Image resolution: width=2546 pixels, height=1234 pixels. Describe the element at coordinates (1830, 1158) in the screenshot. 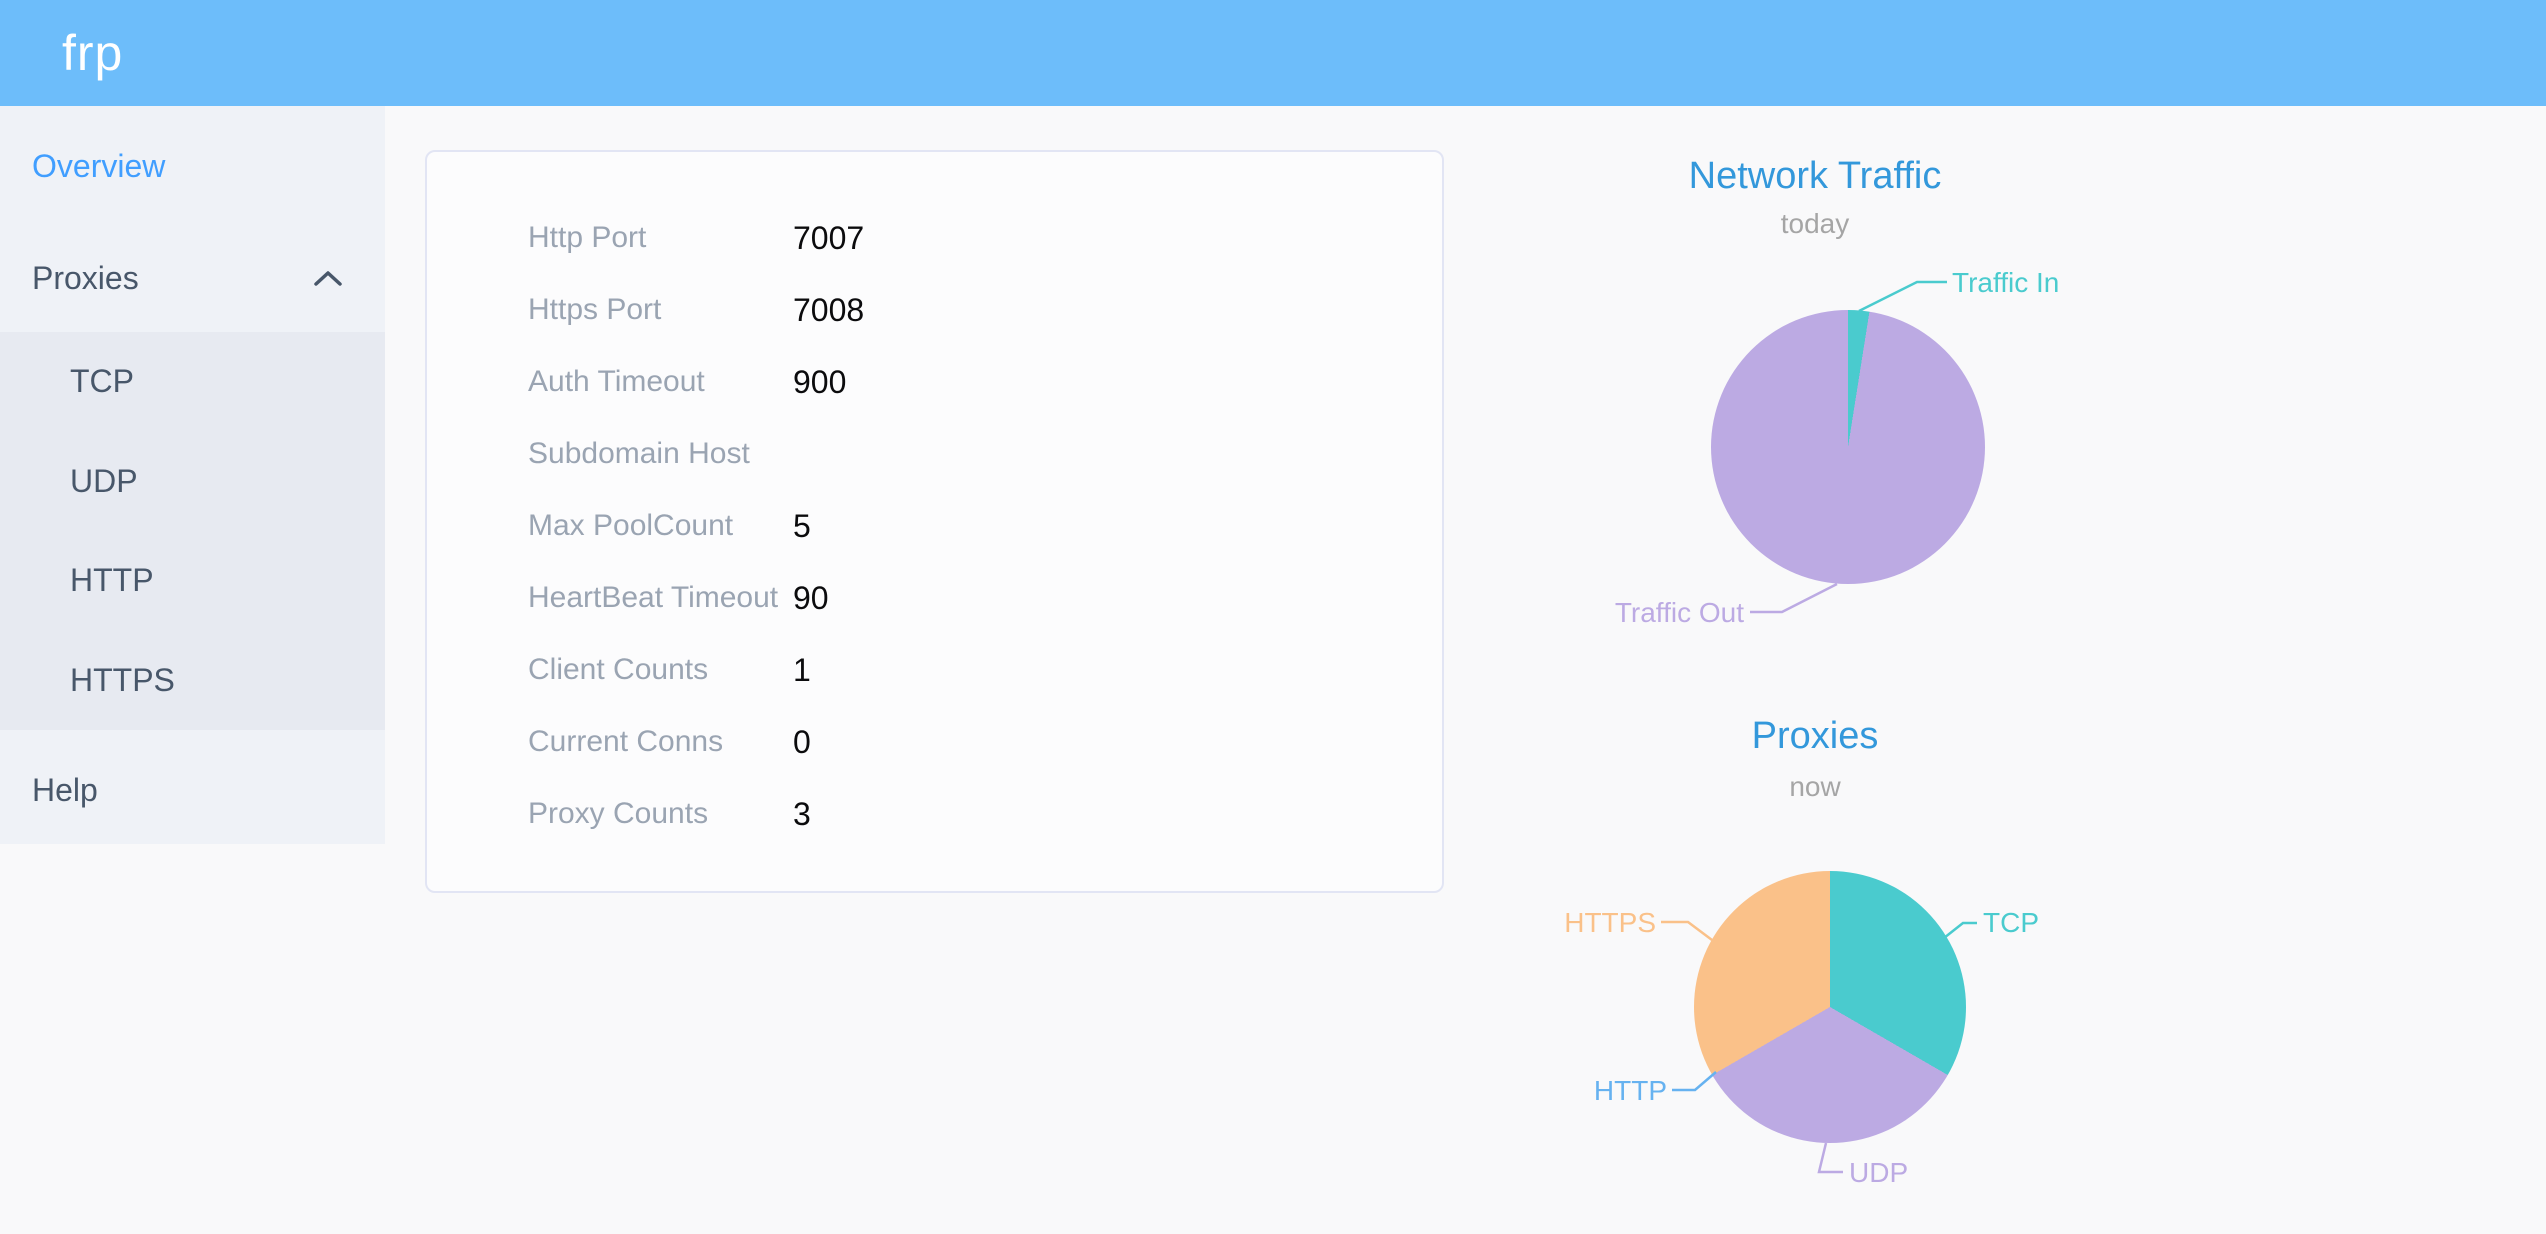

I see `udp-leader-line` at that location.